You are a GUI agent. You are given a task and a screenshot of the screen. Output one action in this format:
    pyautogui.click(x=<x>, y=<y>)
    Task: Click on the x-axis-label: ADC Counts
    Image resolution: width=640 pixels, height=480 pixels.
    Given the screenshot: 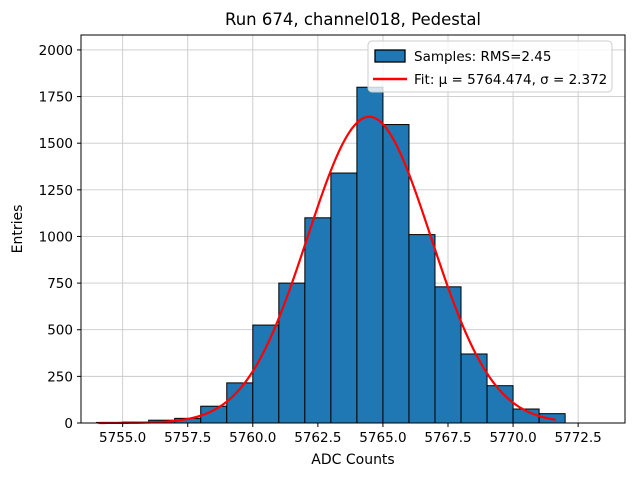 What is the action you would take?
    pyautogui.click(x=352, y=460)
    